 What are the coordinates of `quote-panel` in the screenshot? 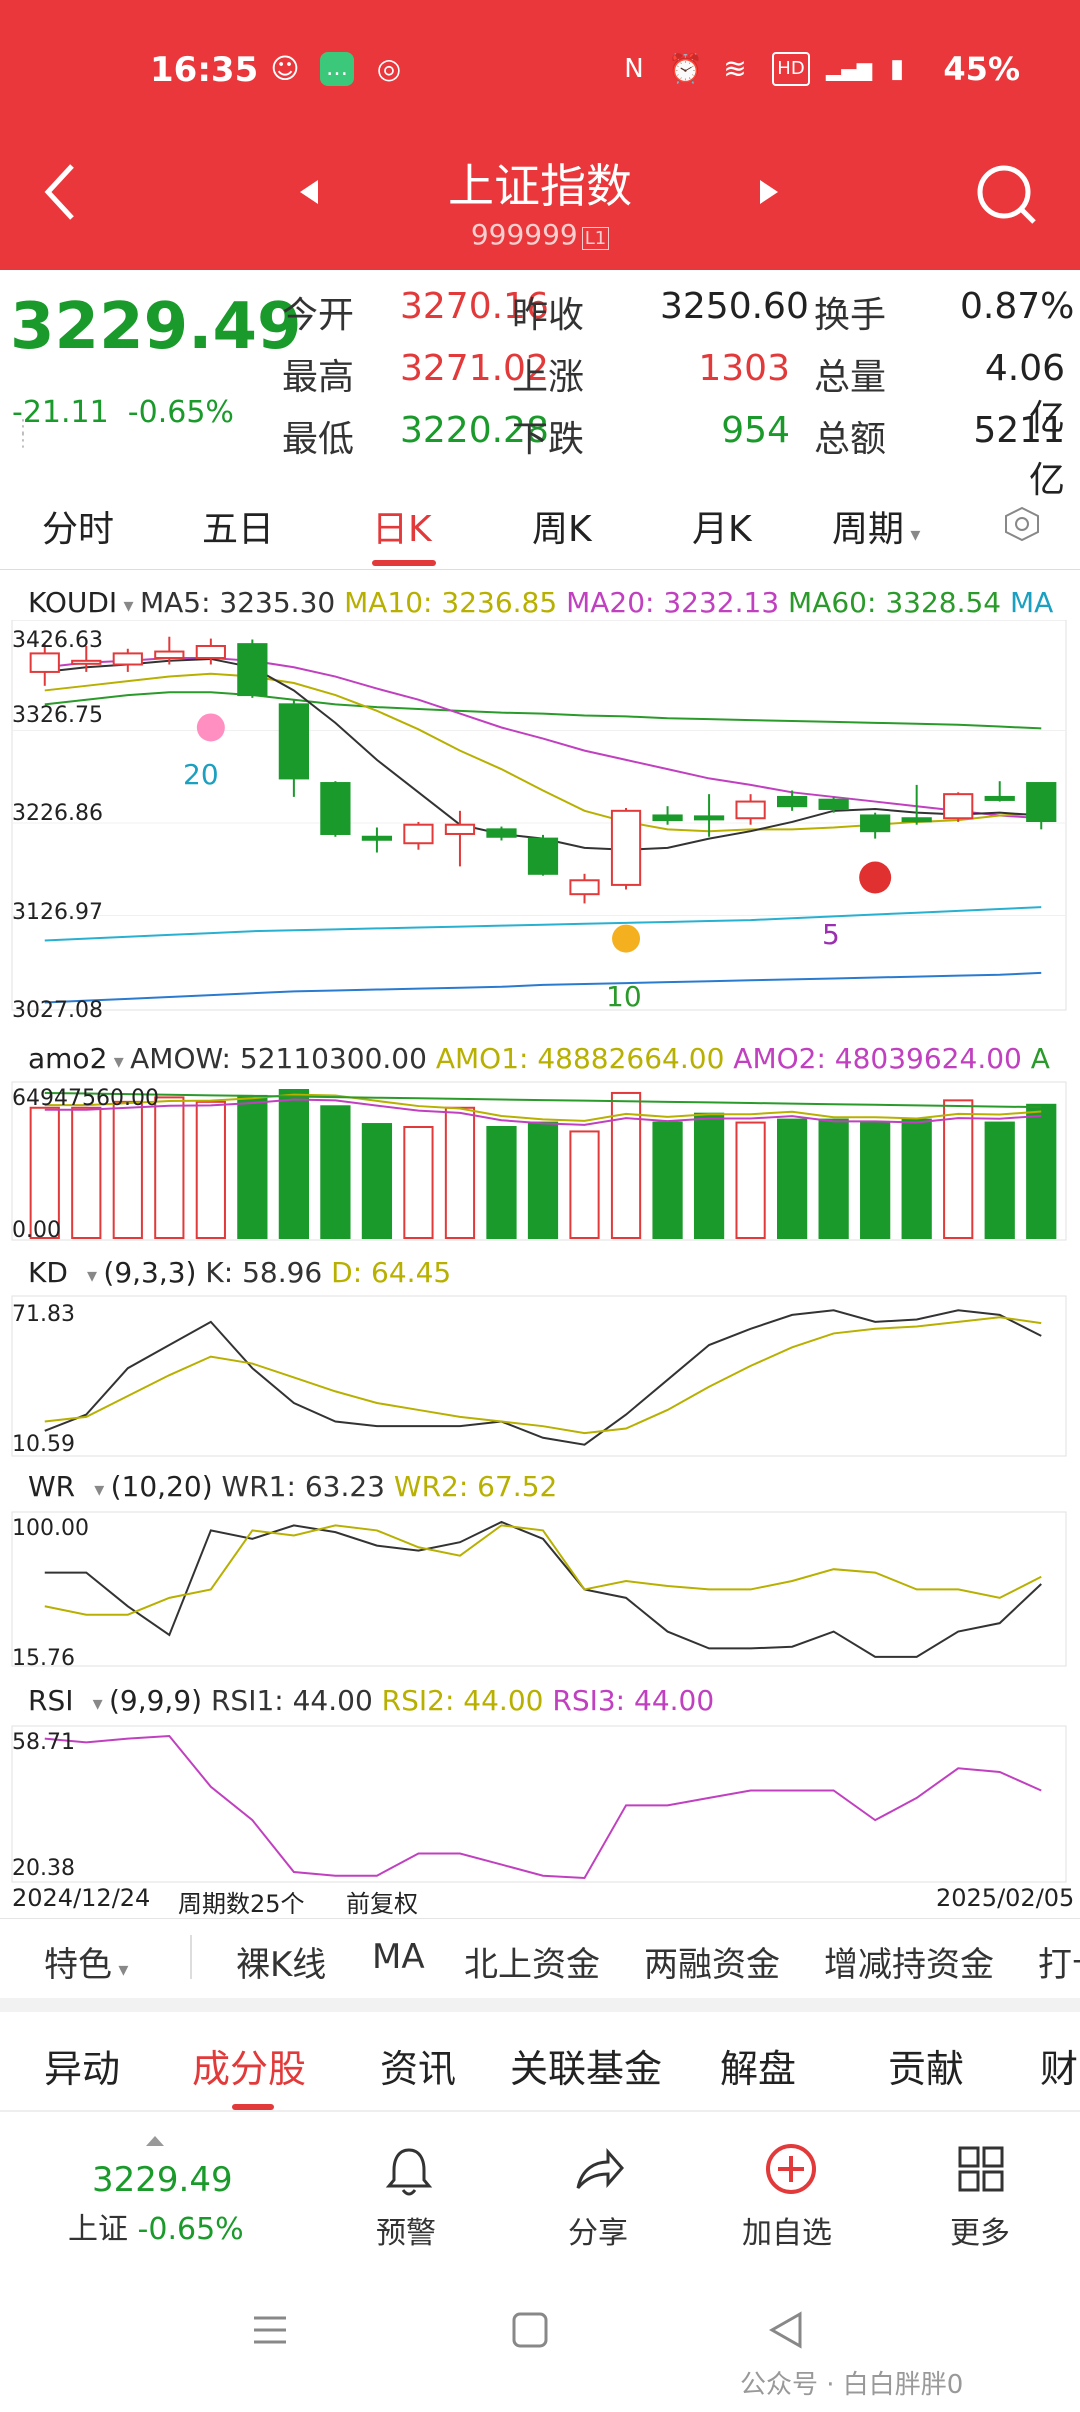 It's located at (540, 370).